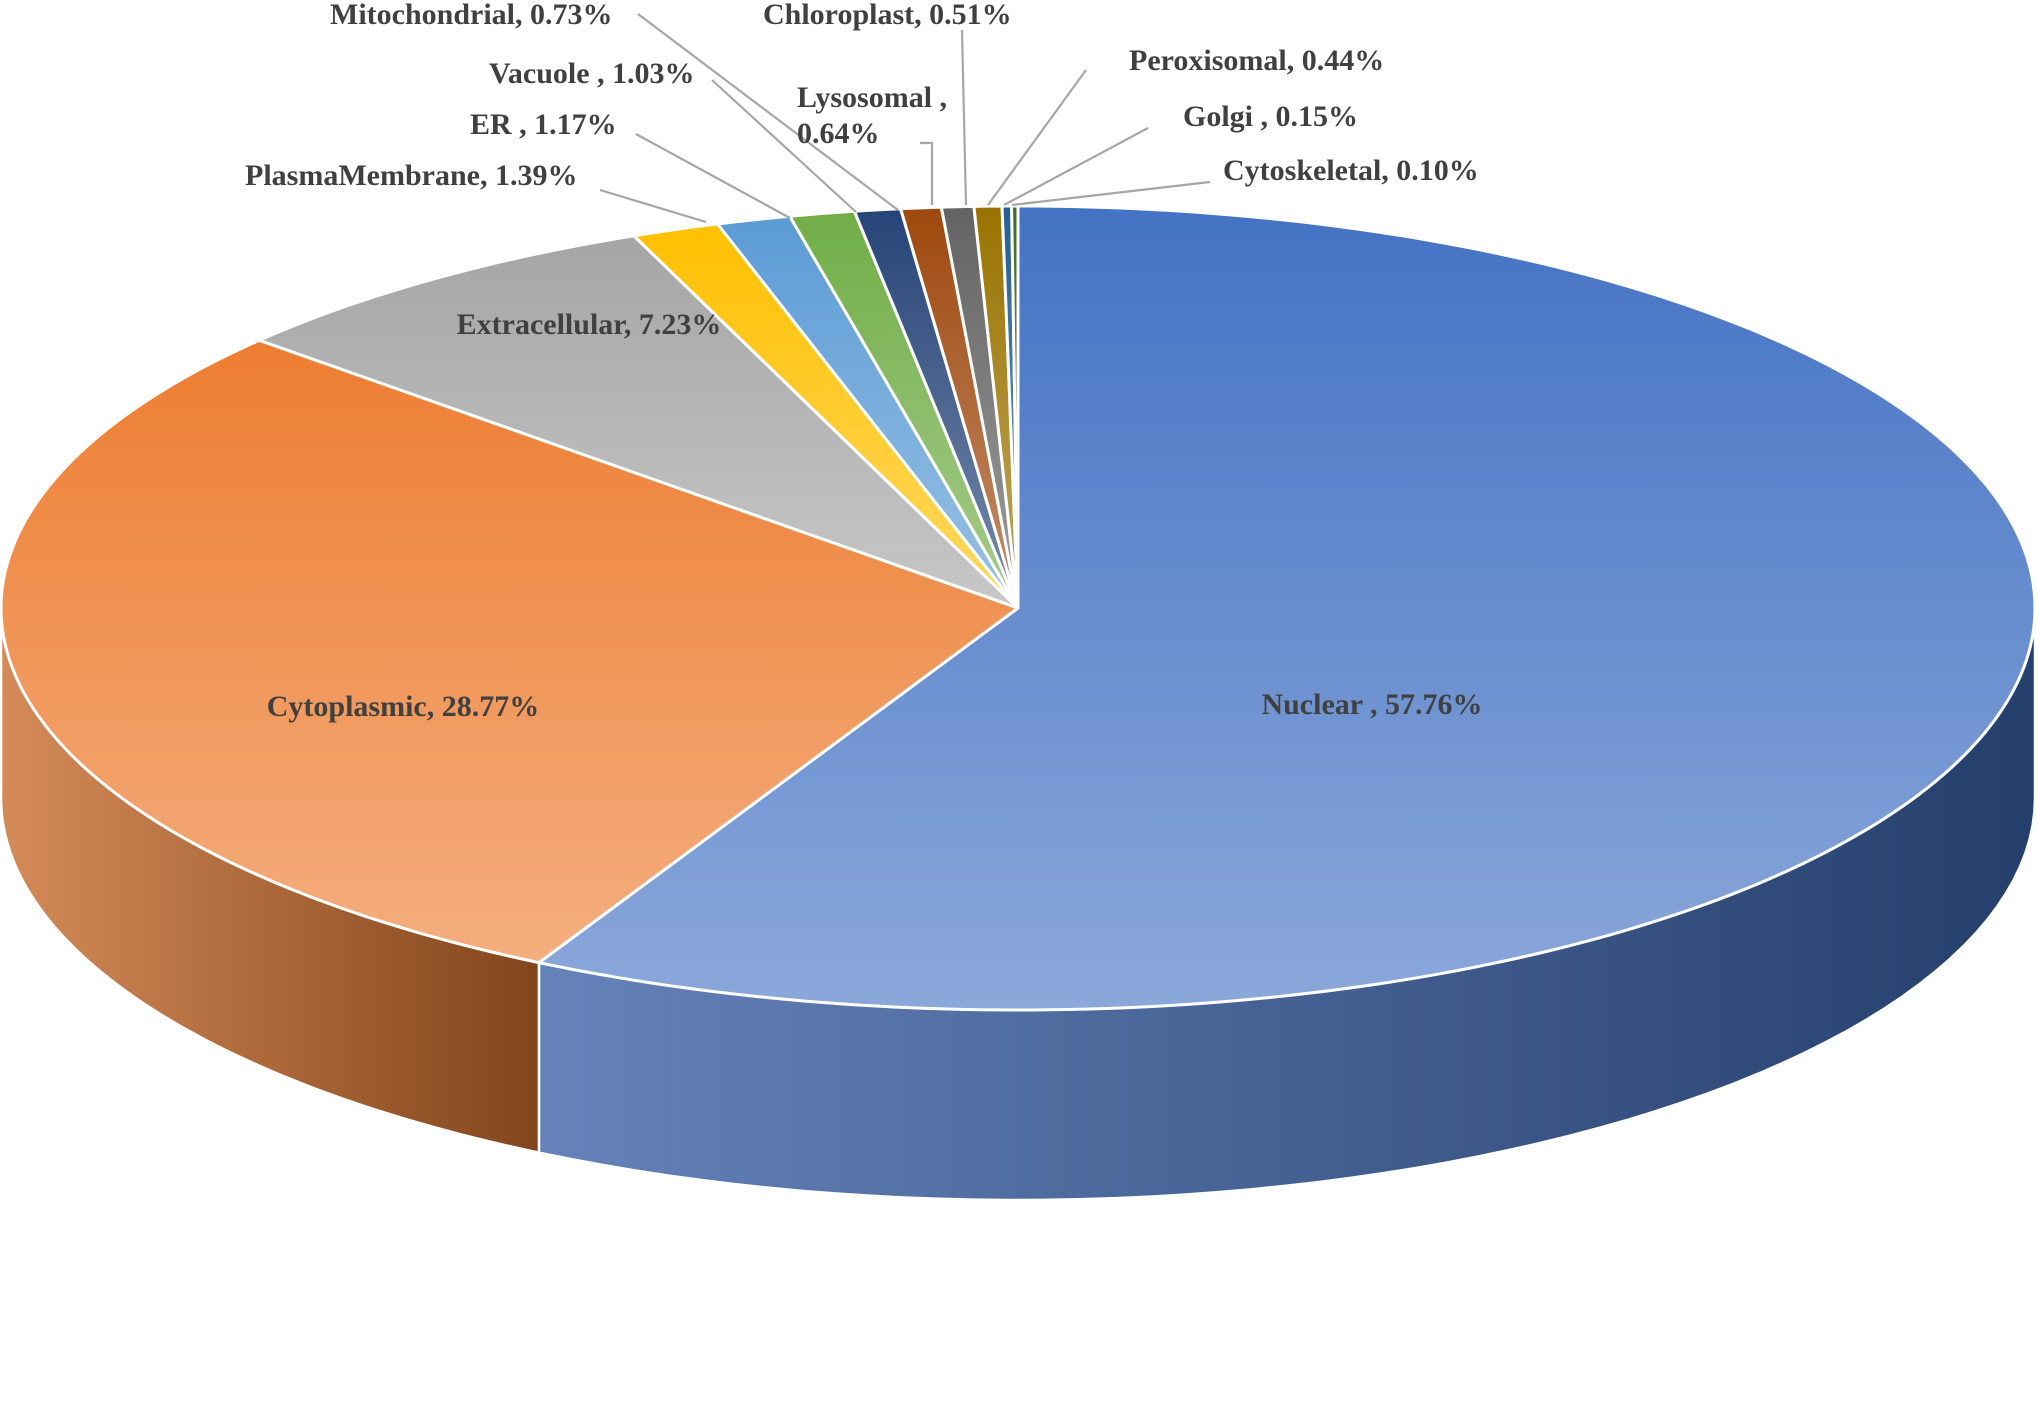  I want to click on slice-label-chloroplast: Chloroplast, 0.51%, so click(887, 15).